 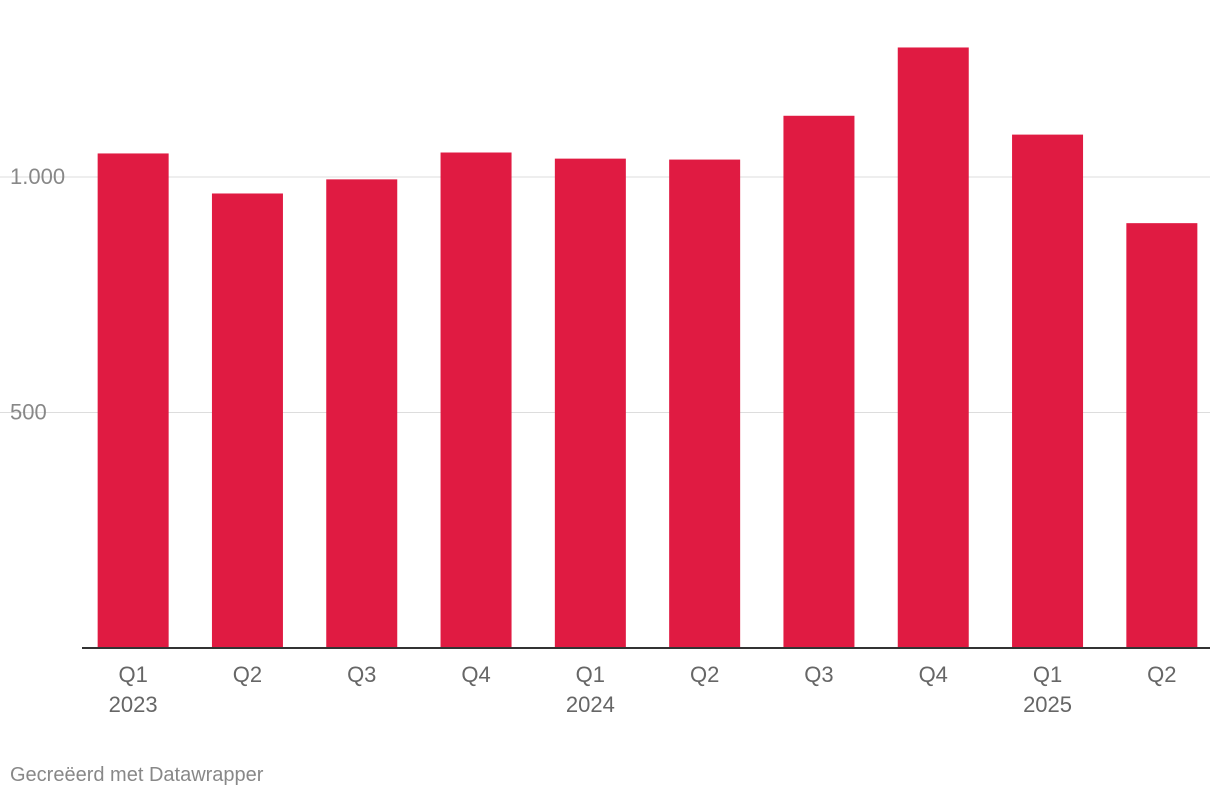 What do you see at coordinates (37, 176) in the screenshot?
I see `y-tick-label: 1.000` at bounding box center [37, 176].